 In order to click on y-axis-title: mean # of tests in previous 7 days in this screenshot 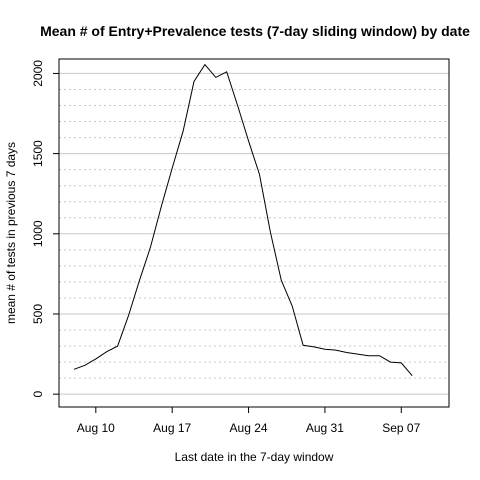, I will do `click(11, 233)`.